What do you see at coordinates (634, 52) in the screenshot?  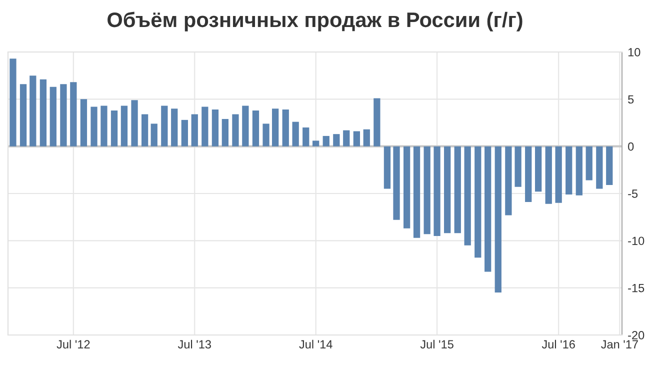 I see `y-tick-label: 10` at bounding box center [634, 52].